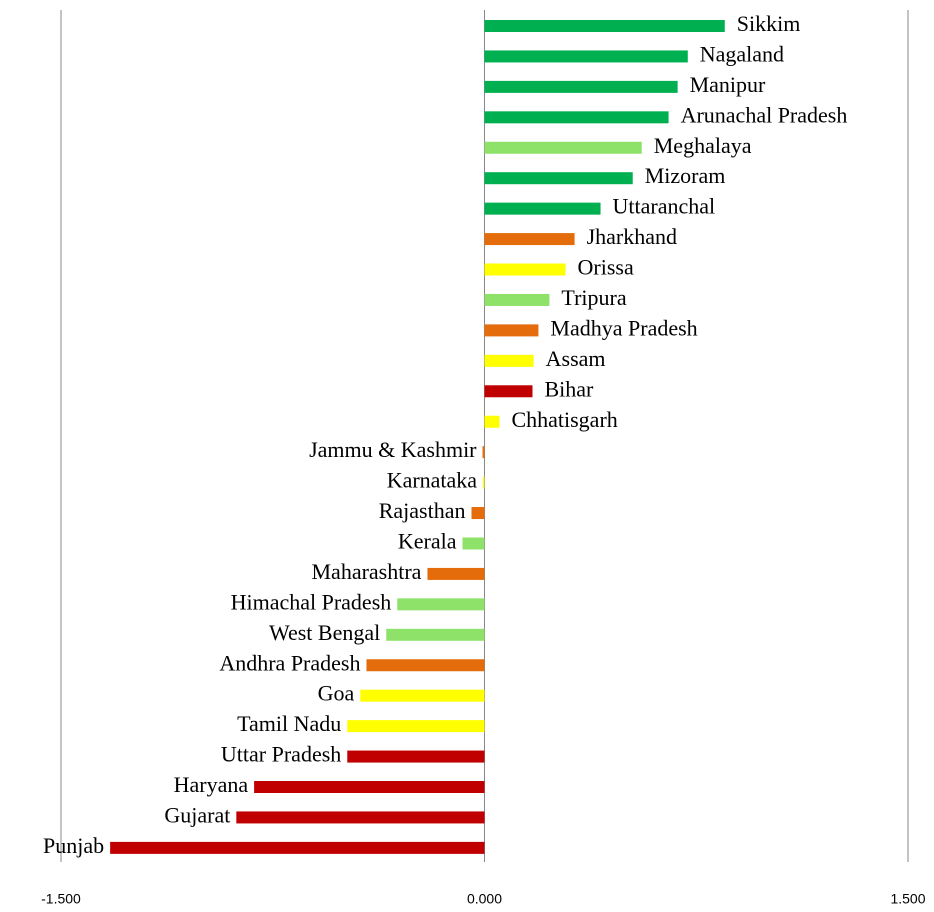 The height and width of the screenshot is (912, 934). Describe the element at coordinates (73, 845) in the screenshot. I see `category-label: Punjab` at that location.